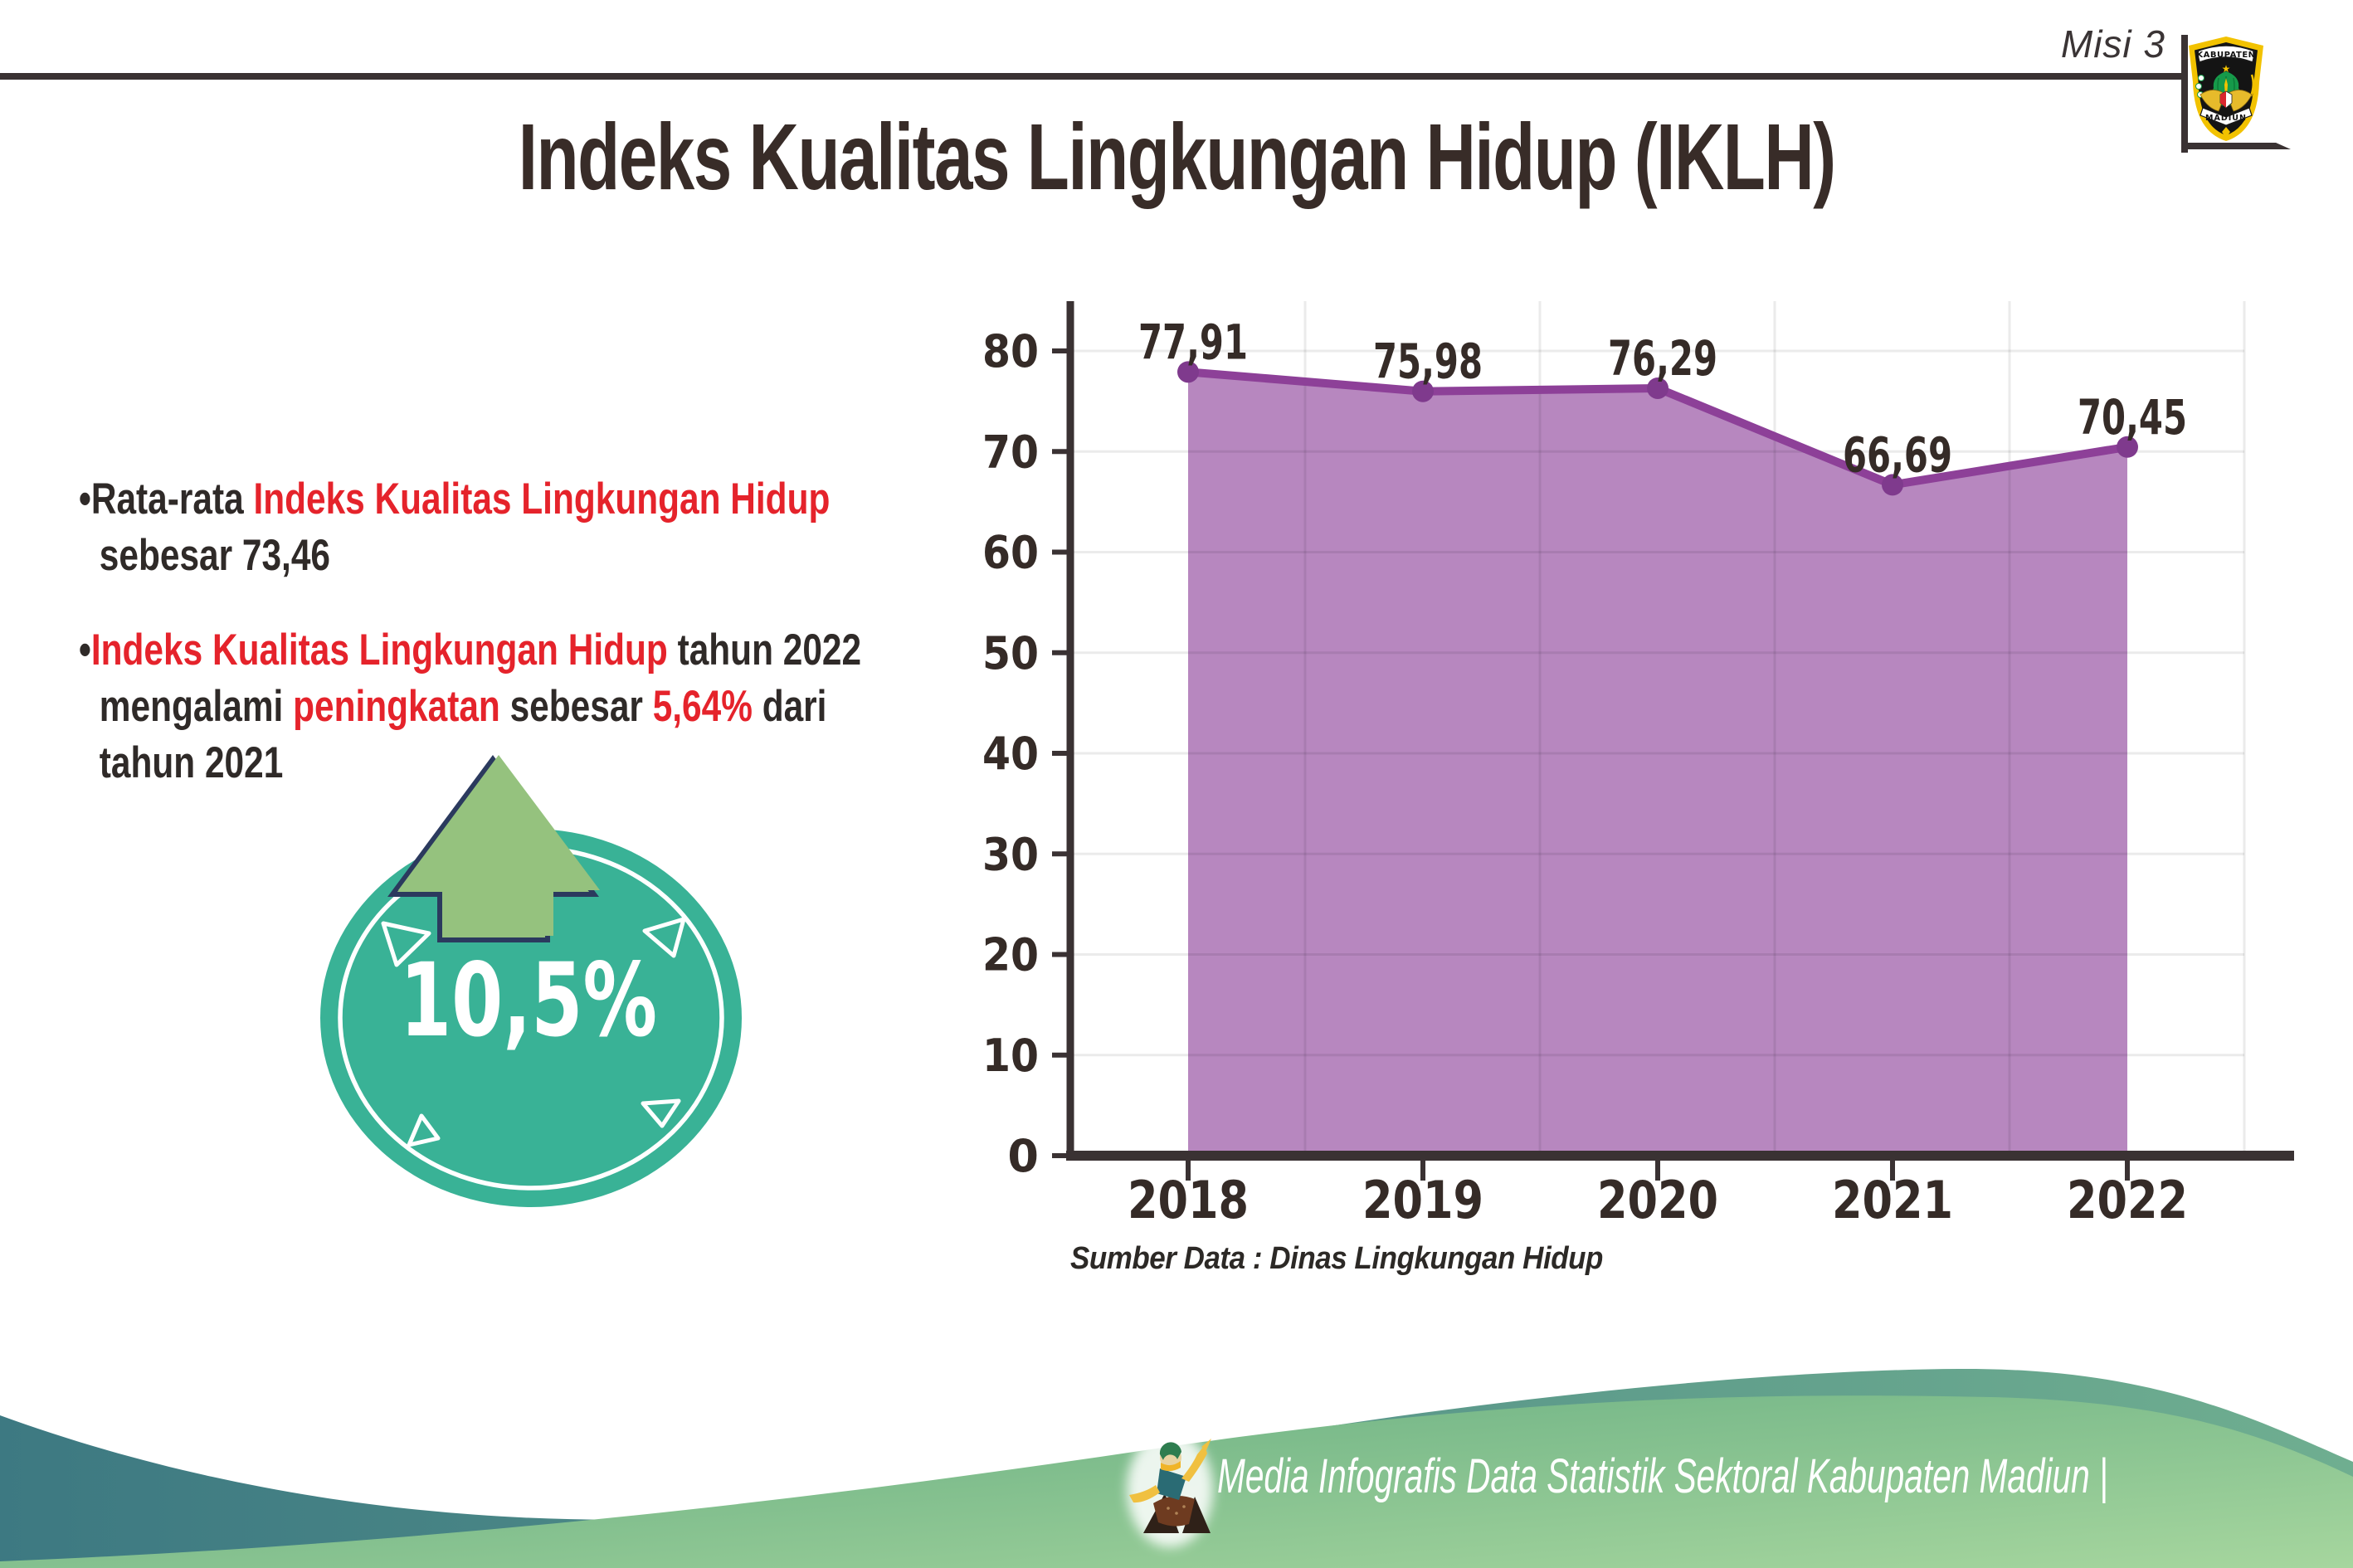  What do you see at coordinates (1206, 1444) in the screenshot?
I see `mascot-hand` at bounding box center [1206, 1444].